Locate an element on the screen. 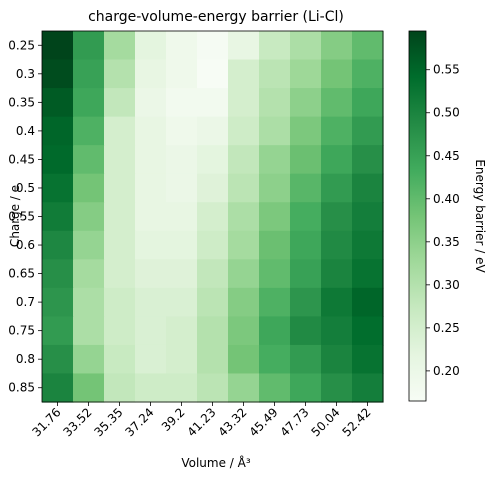 Image resolution: width=496 pixels, height=482 pixels. colorbar-tick-label: 0.35 is located at coordinates (446, 242).